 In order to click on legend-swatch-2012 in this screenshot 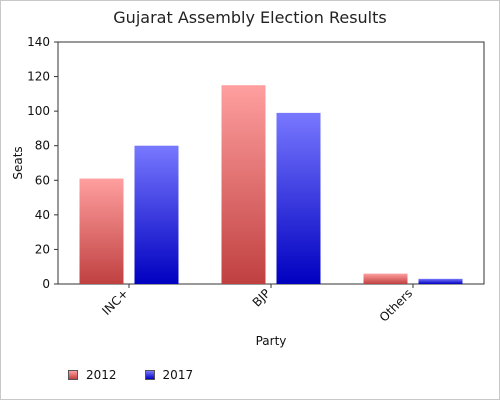, I will do `click(73, 375)`.